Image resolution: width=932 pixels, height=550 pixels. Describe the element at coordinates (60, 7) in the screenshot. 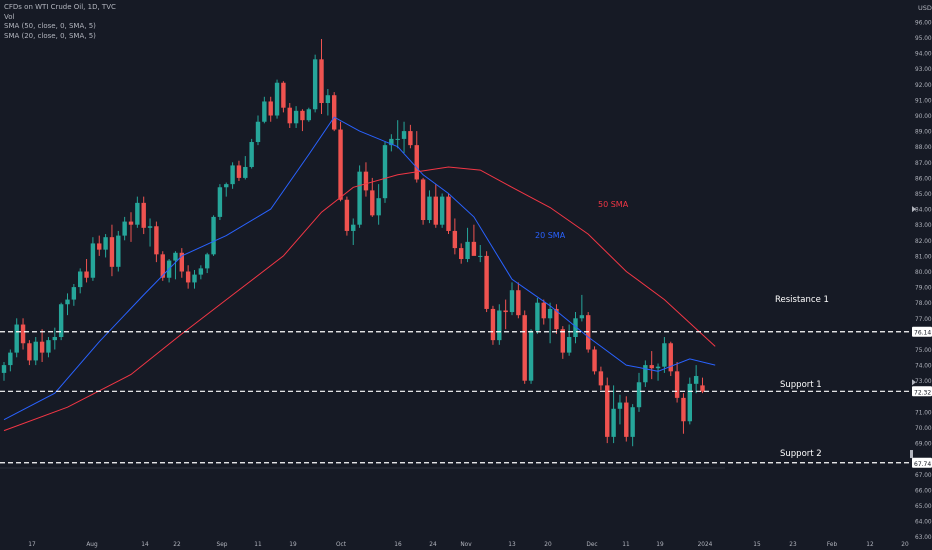

I see `legend-title: CFDs on WTI Crude Oil, 1D, TVC` at that location.